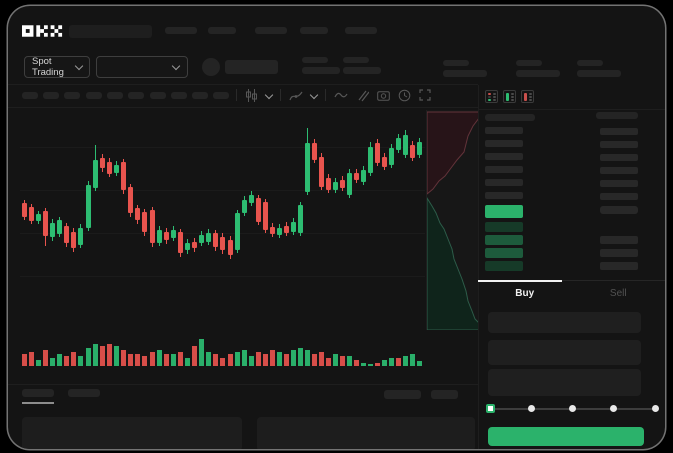  What do you see at coordinates (453, 263) in the screenshot?
I see `depth-bids-area` at bounding box center [453, 263].